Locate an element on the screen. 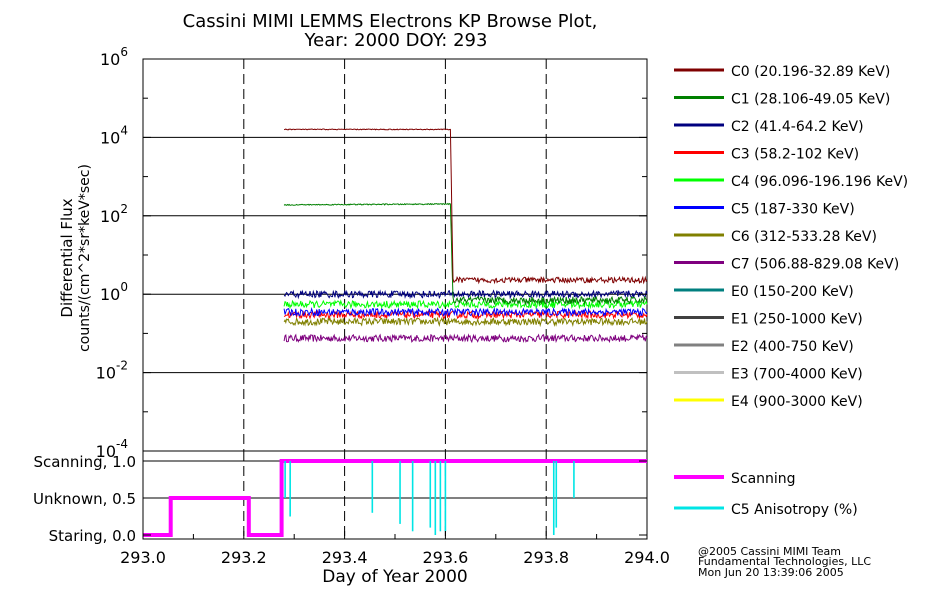 The image size is (950, 600). y-tick-label: 10⁰ is located at coordinates (114, 292).